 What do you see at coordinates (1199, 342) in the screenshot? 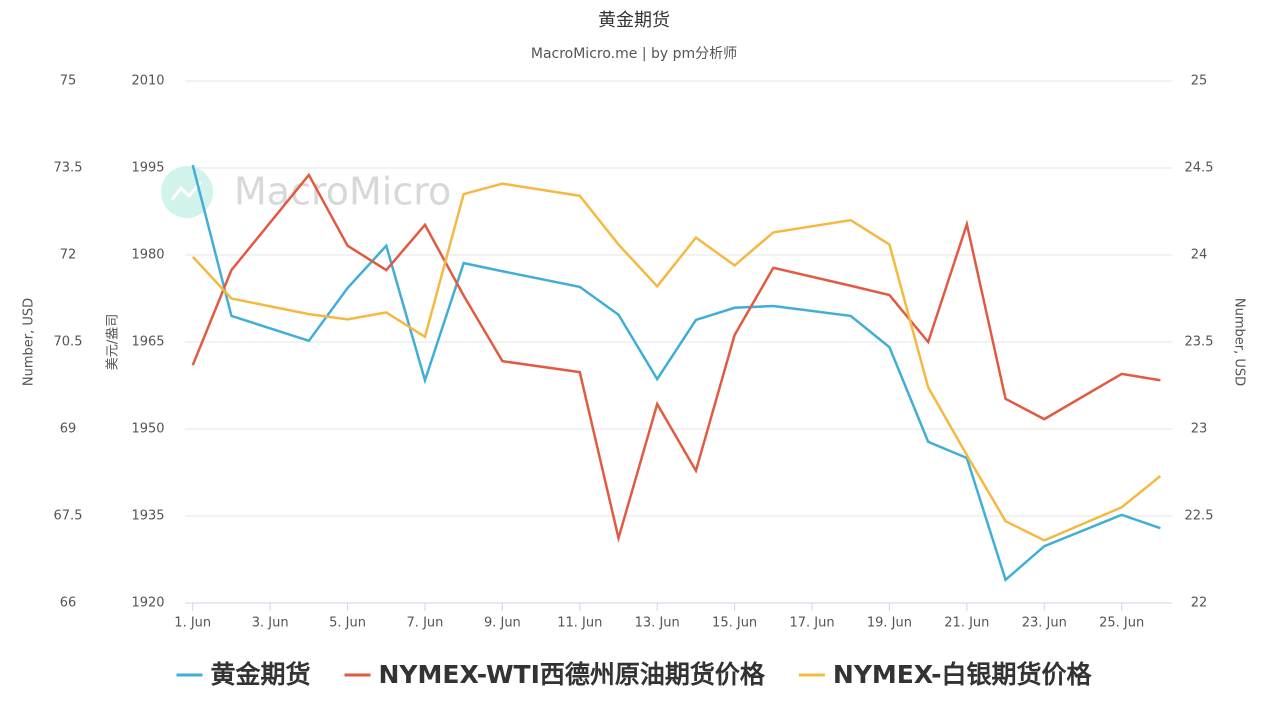
I see `y2-tick-label: 23.5` at bounding box center [1199, 342].